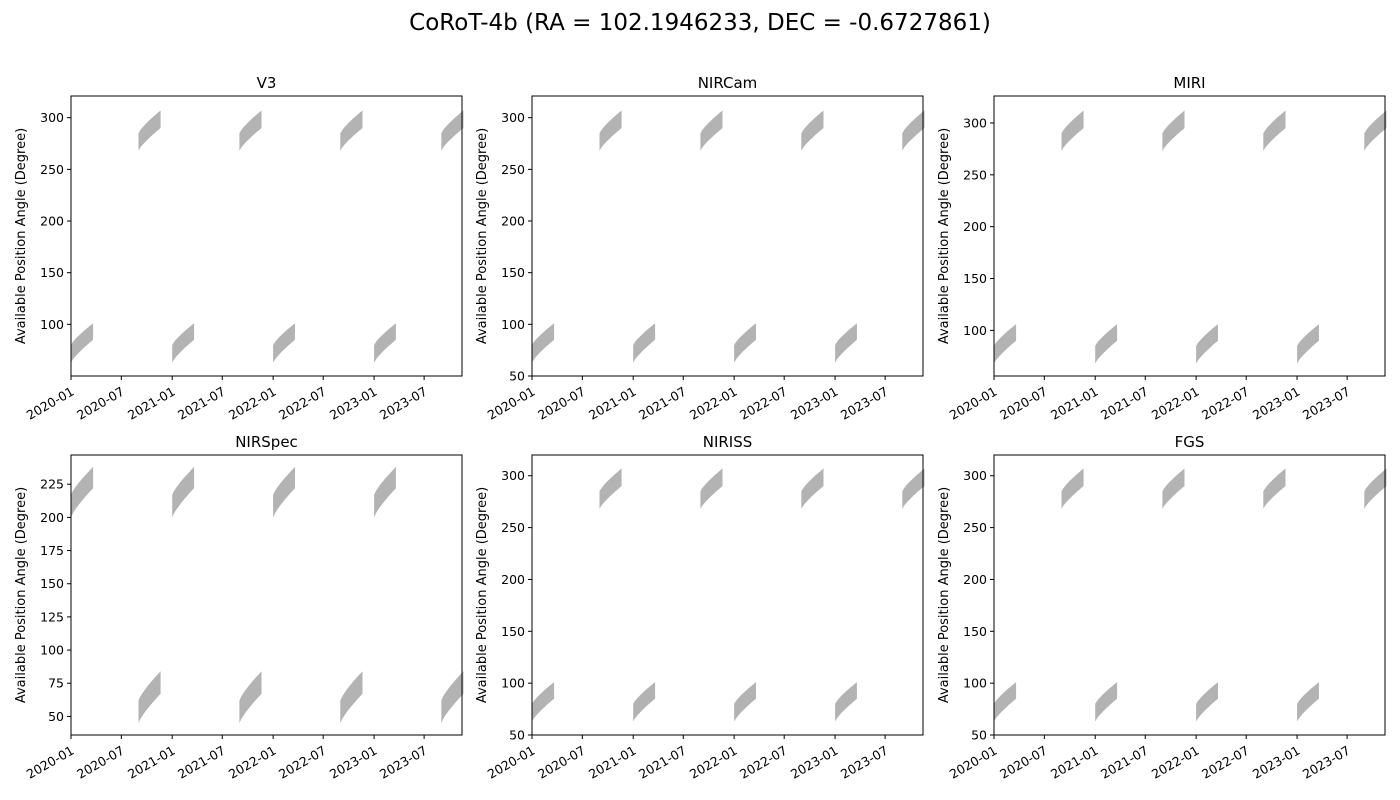 This screenshot has width=1400, height=800. I want to click on y-tick-label: 75, so click(56, 683).